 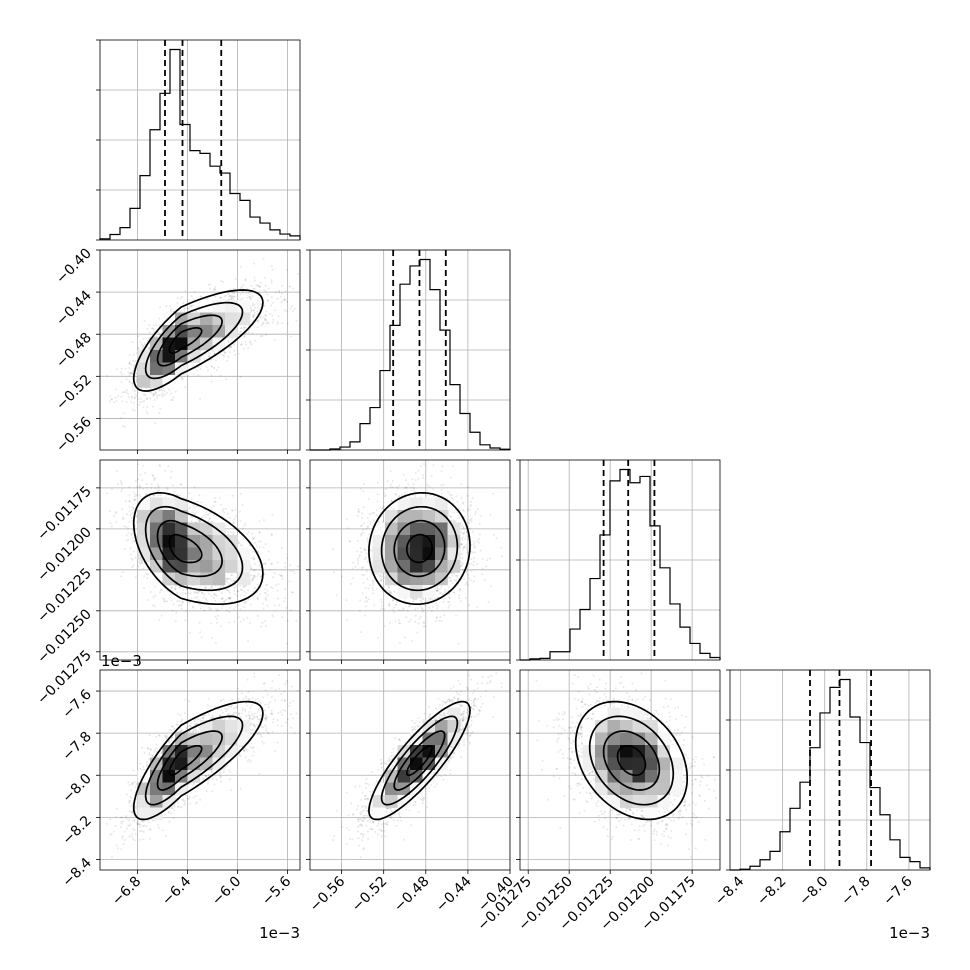 I want to click on panel-content, so click(x=200, y=770).